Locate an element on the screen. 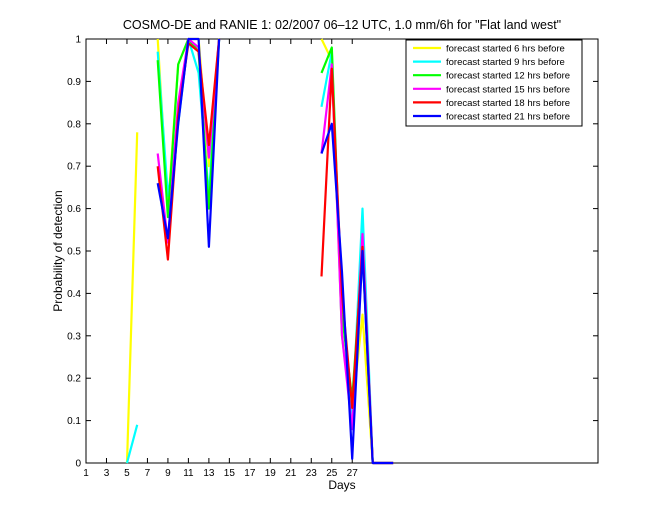 This screenshot has width=660, height=520. y-tick-label: 0 is located at coordinates (78, 464).